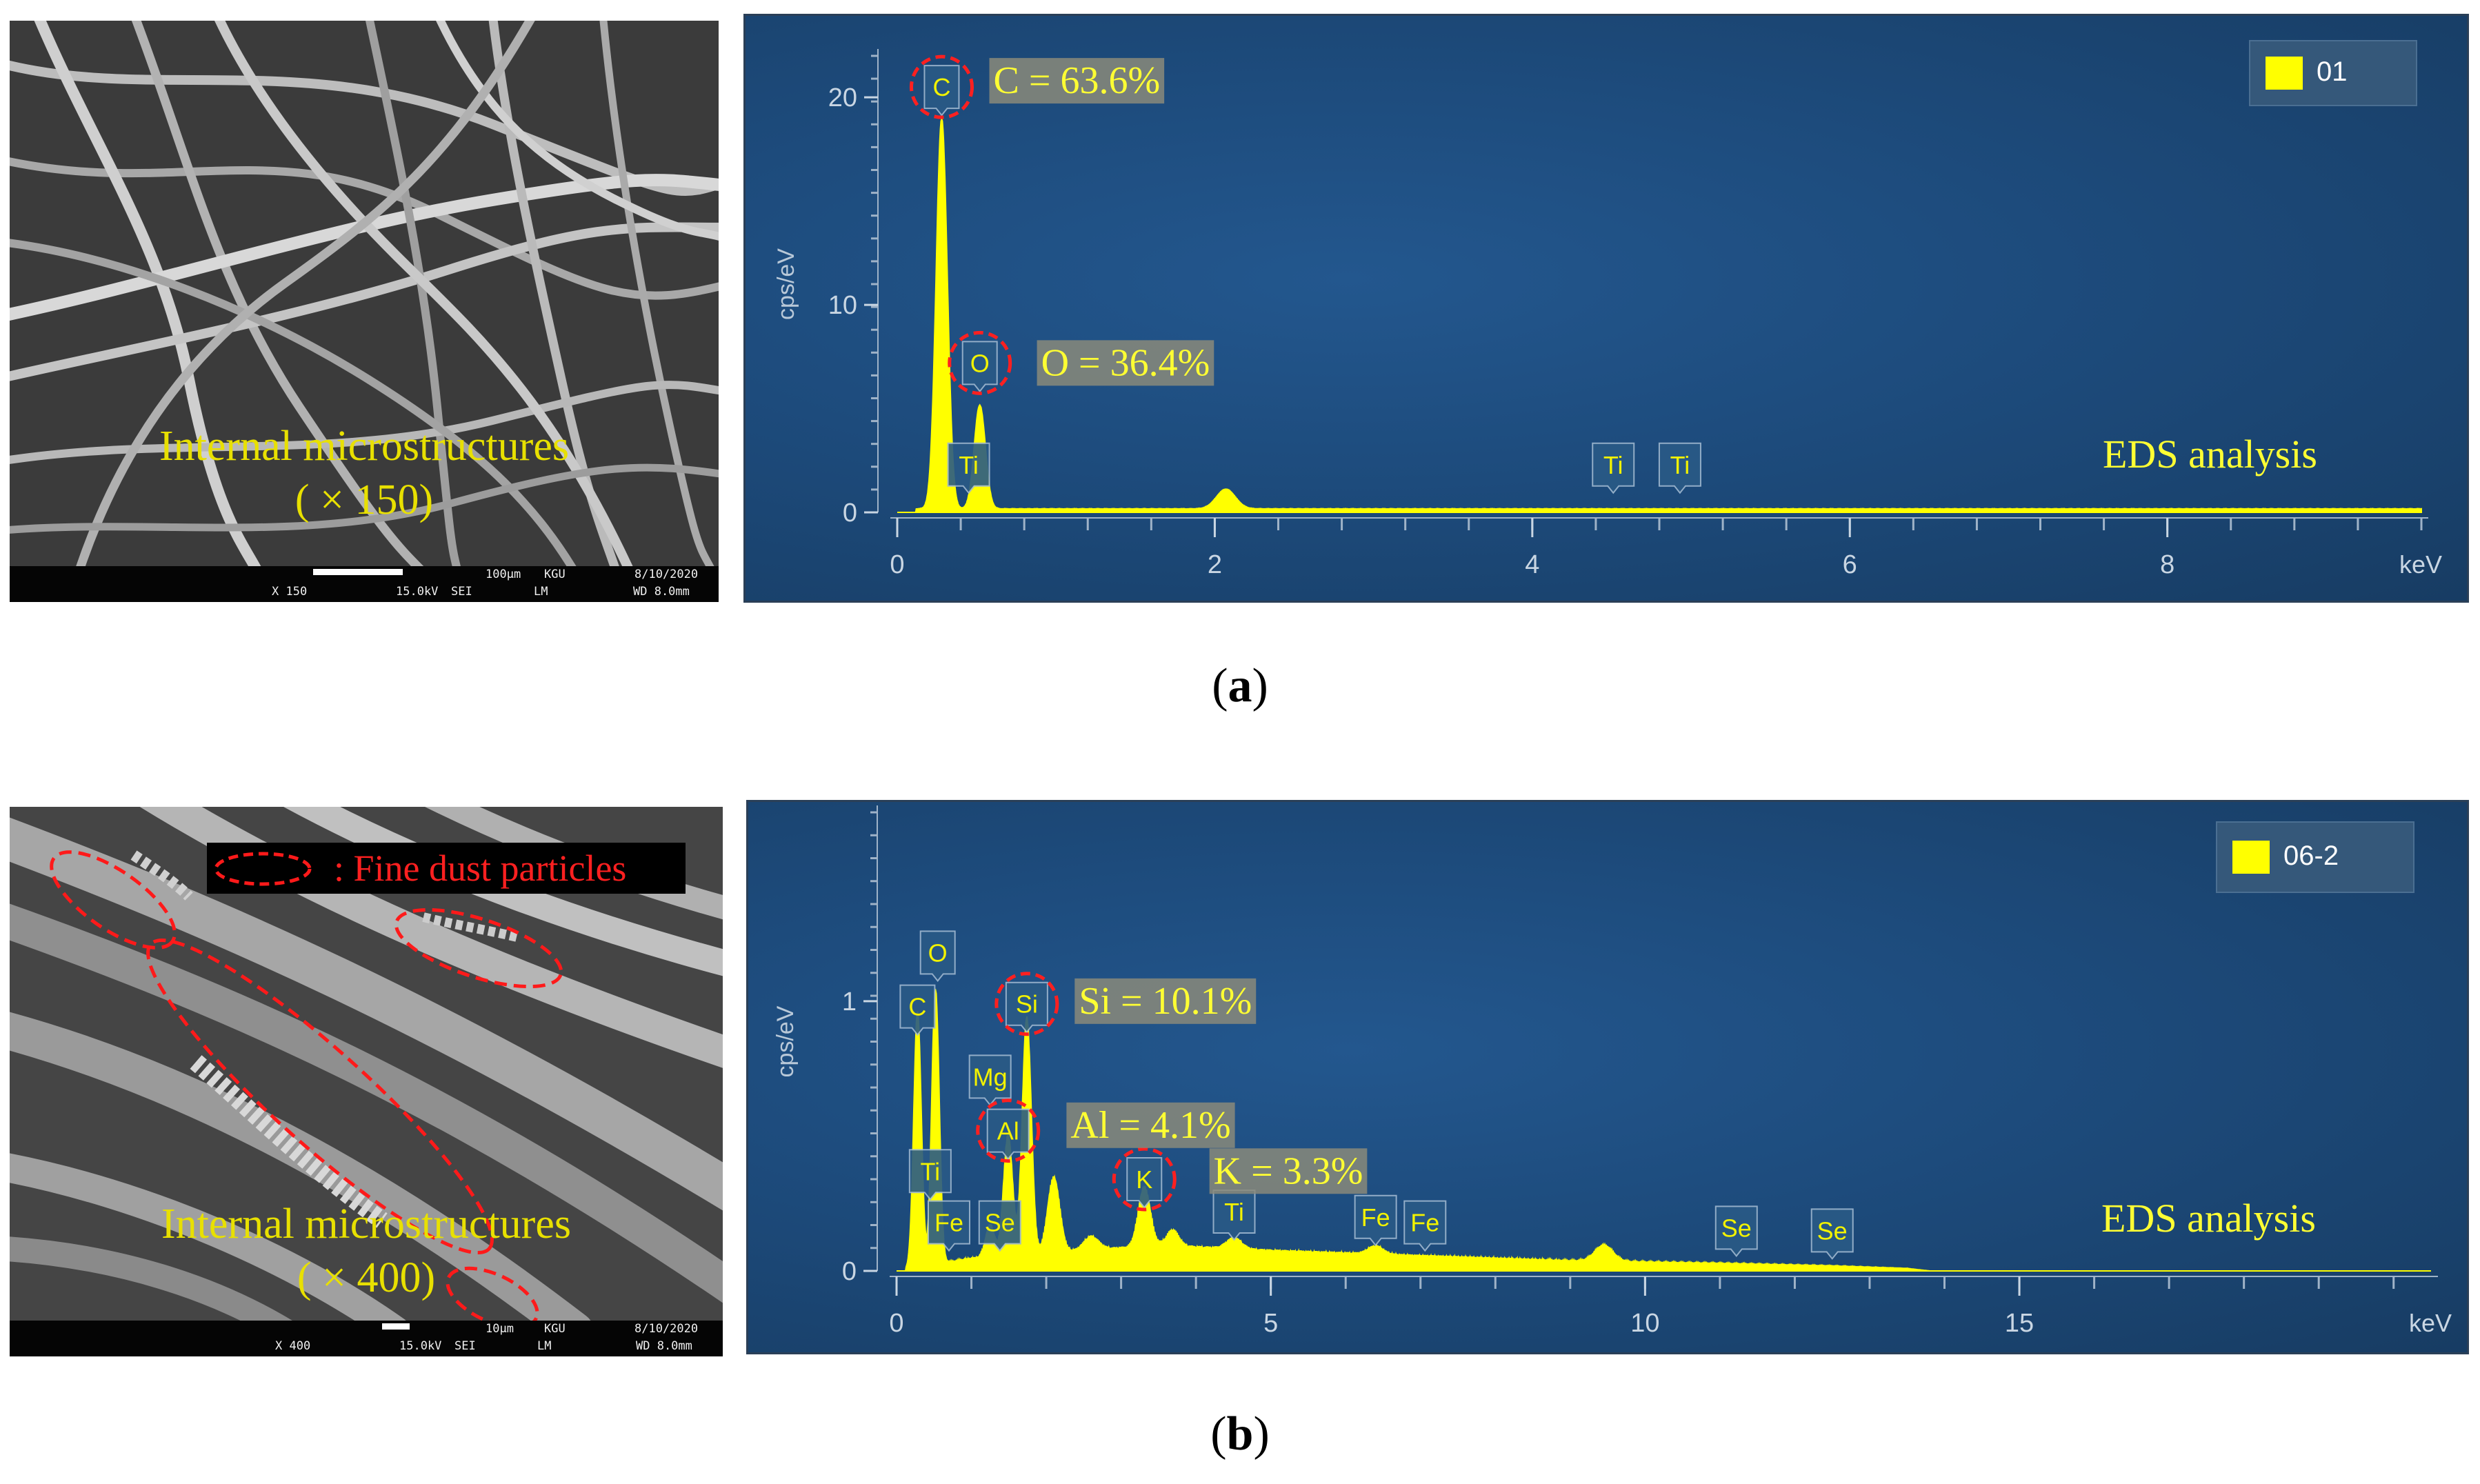  I want to click on legend-label: 06-2, so click(2311, 856).